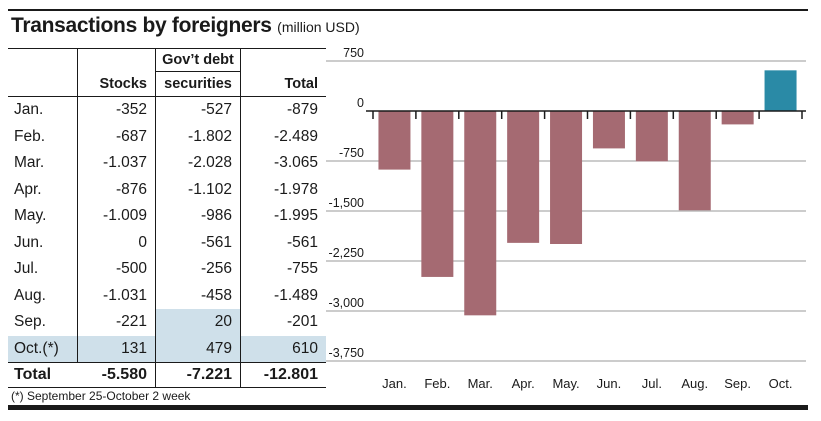 Image resolution: width=821 pixels, height=421 pixels. I want to click on row-total: -2.489, so click(296, 136).